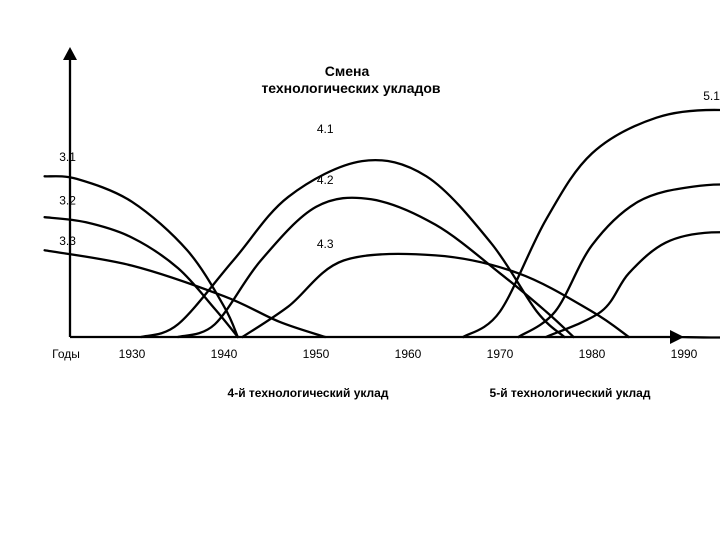 The height and width of the screenshot is (540, 720). Describe the element at coordinates (308, 393) in the screenshot. I see `era-label-4: 4-й технологический уклад` at that location.